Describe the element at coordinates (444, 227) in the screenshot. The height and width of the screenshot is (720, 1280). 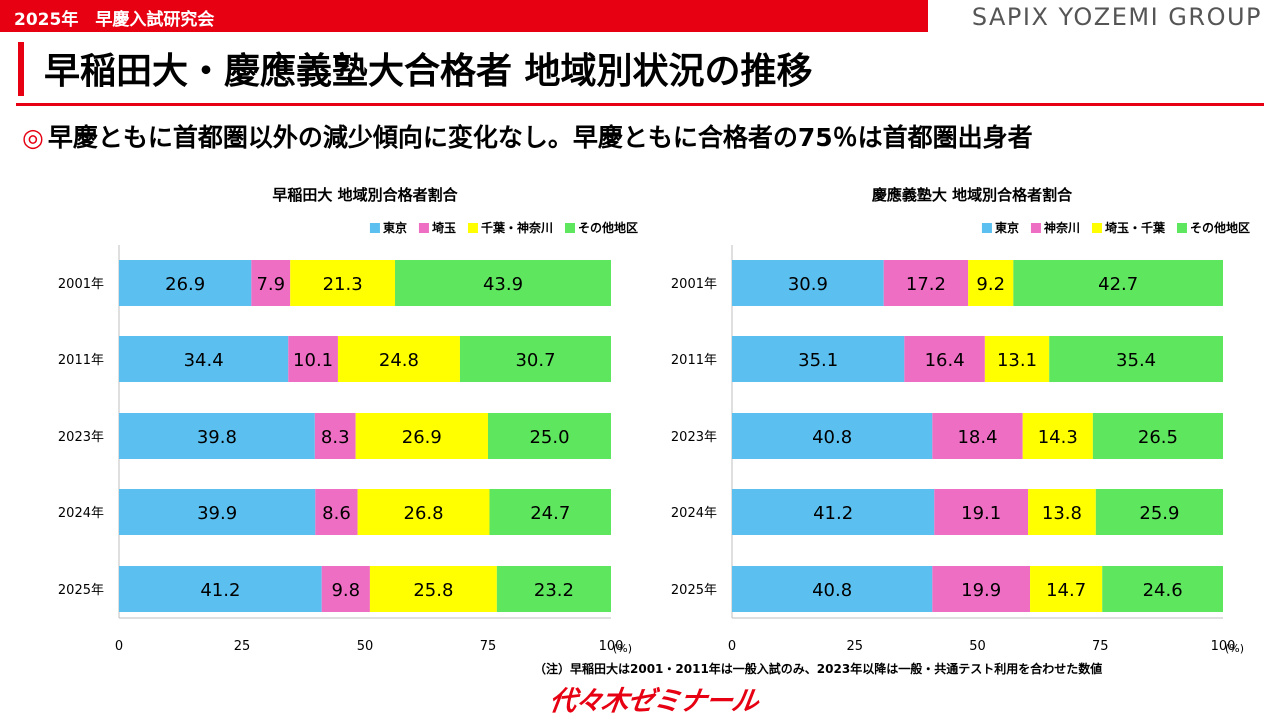
I see `legend-label: 埼玉` at that location.